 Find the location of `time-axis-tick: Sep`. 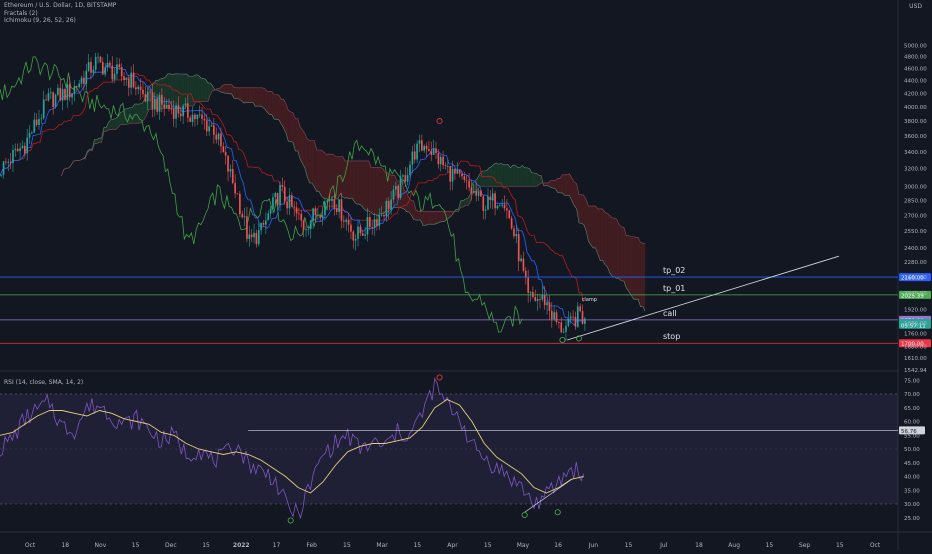

time-axis-tick: Sep is located at coordinates (805, 545).